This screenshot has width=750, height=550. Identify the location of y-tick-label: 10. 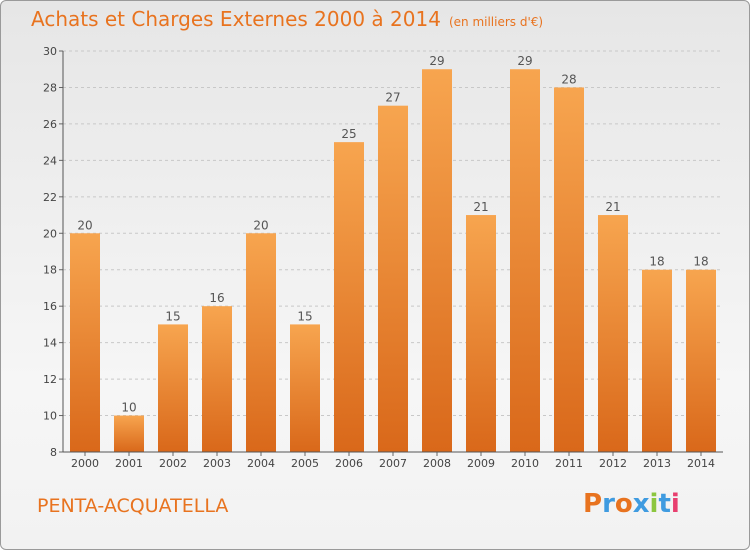
(50, 416).